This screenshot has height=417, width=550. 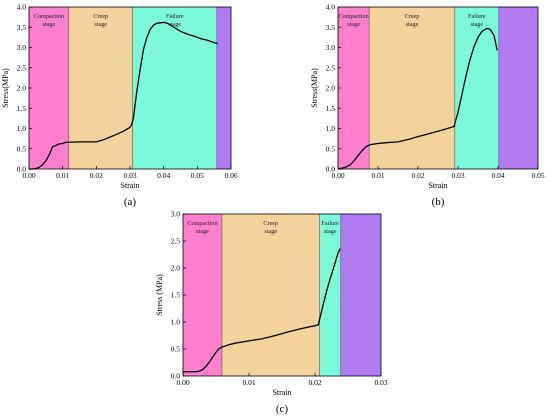 What do you see at coordinates (282, 409) in the screenshot?
I see `panel-caption: (c)` at bounding box center [282, 409].